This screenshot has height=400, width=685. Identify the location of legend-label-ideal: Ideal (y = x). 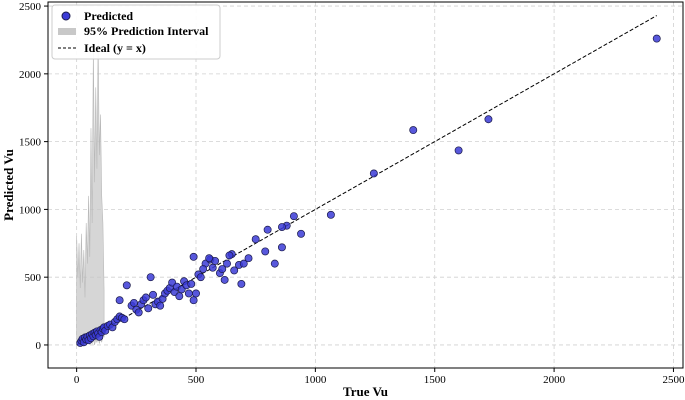
(115, 48).